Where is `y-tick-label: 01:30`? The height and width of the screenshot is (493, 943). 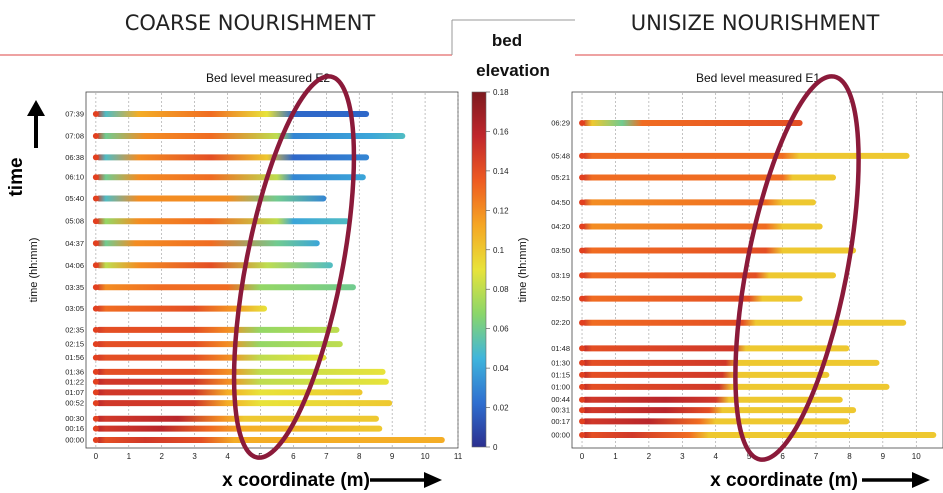
y-tick-label: 01:30 is located at coordinates (560, 362).